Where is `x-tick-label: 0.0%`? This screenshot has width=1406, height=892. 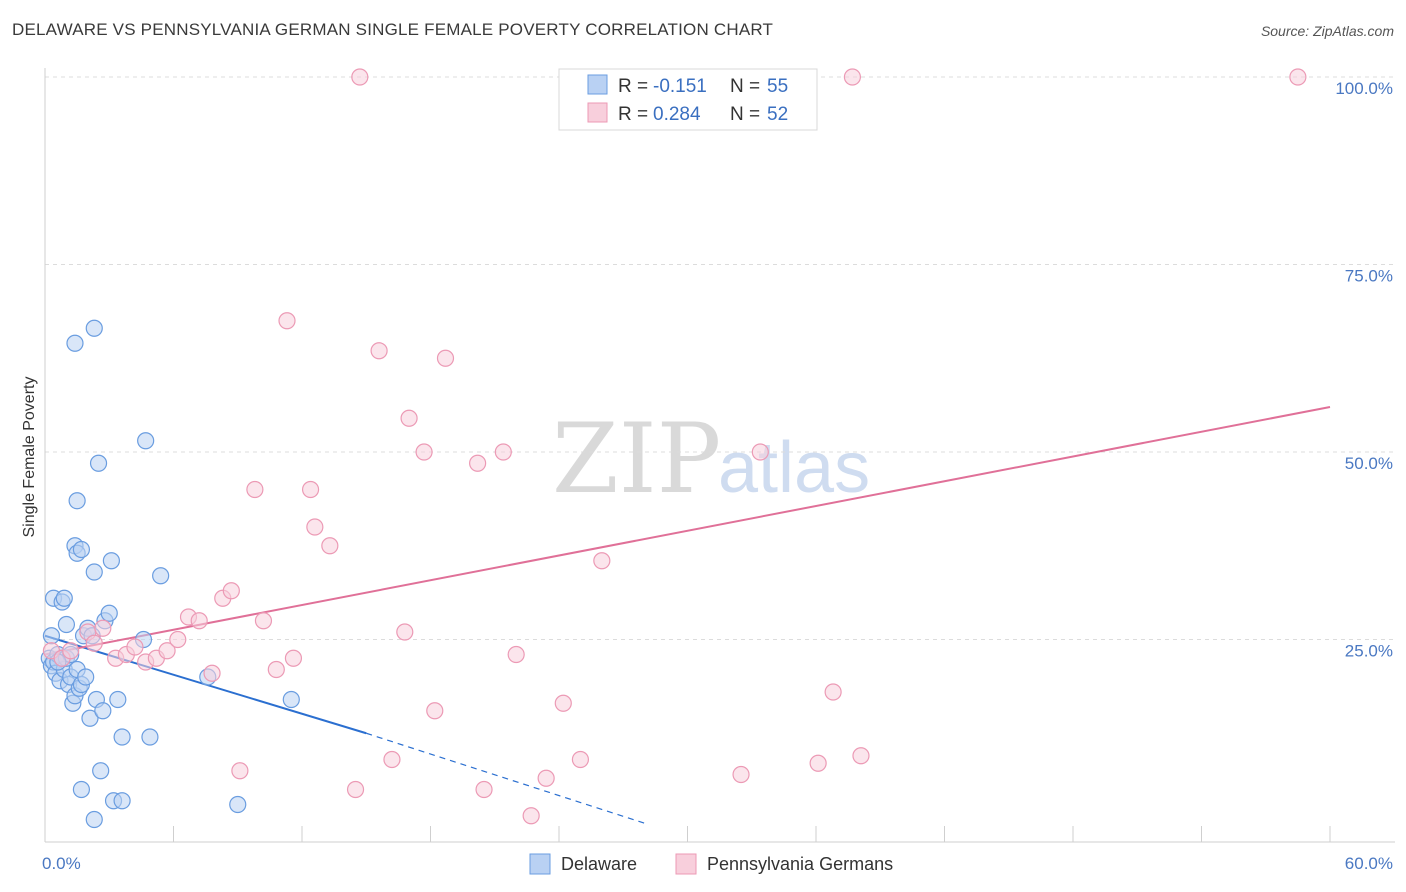 x-tick-label: 0.0% is located at coordinates (61, 863).